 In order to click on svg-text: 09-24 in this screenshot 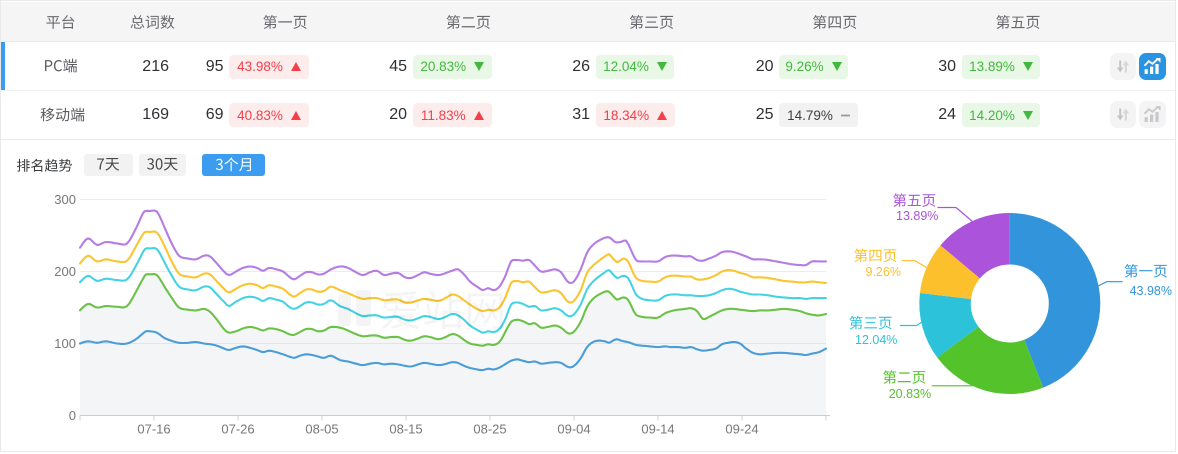, I will do `click(741, 429)`.